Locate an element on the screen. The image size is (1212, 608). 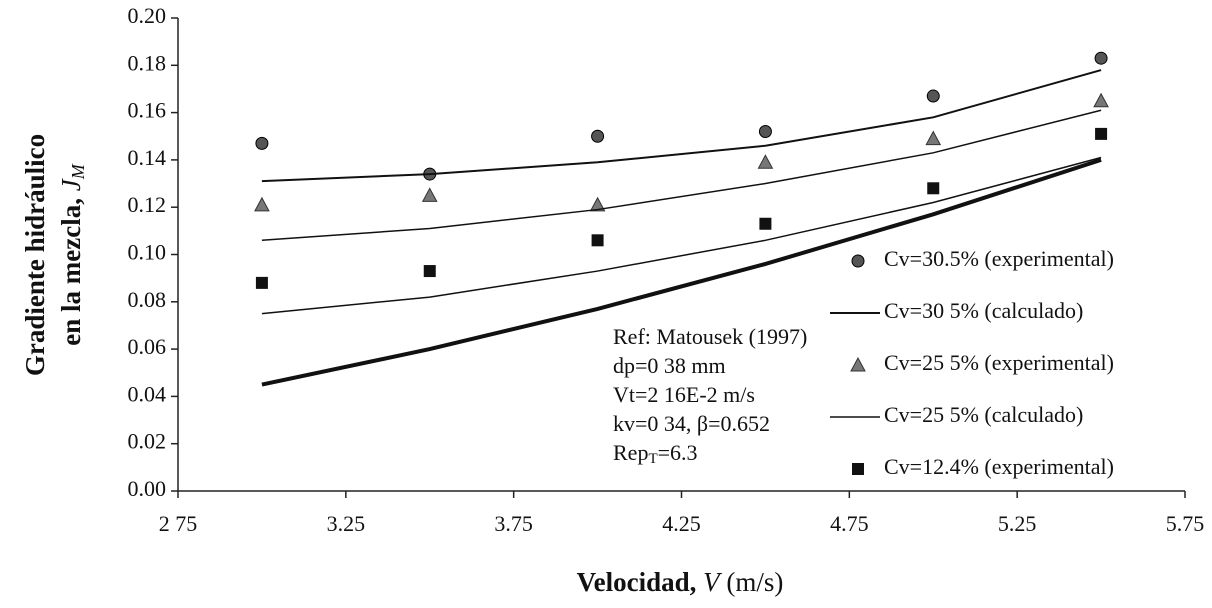
annotation-part: Rep is located at coordinates (630, 452).